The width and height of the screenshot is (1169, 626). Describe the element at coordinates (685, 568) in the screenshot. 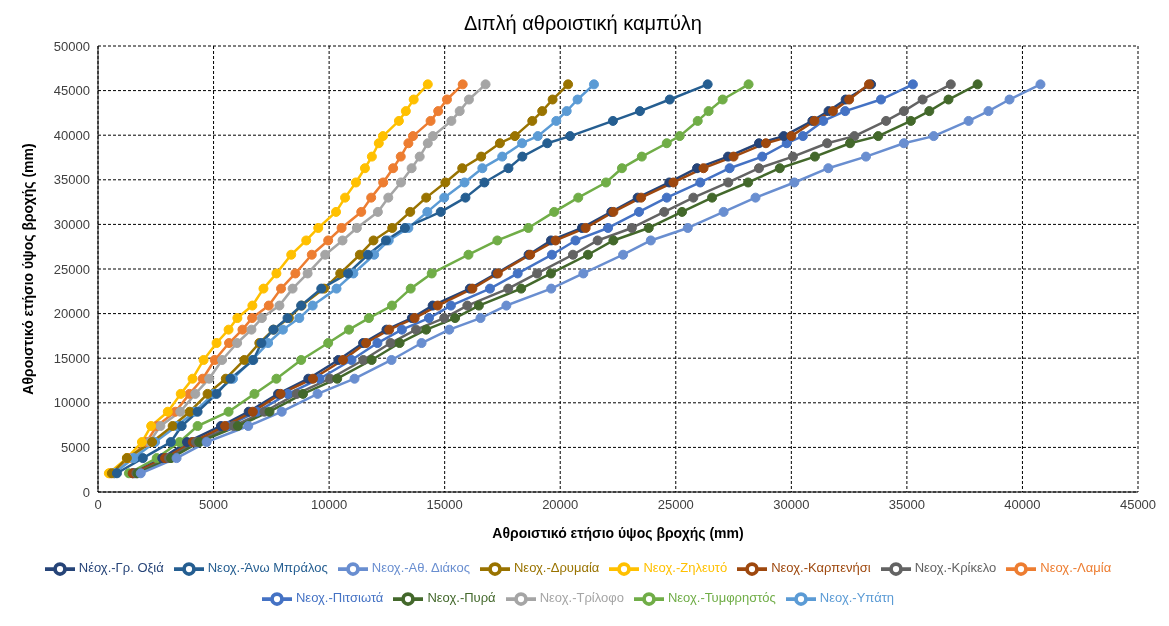

I see `legend-label: Νεοχ.-Ζηλευτό` at that location.